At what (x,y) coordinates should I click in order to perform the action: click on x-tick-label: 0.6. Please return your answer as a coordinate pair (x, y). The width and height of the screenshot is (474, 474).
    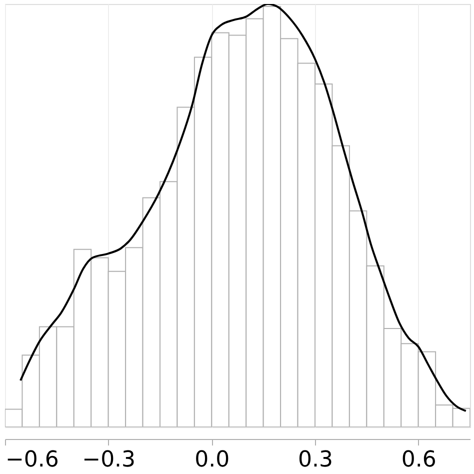
    Looking at the image, I should click on (418, 460).